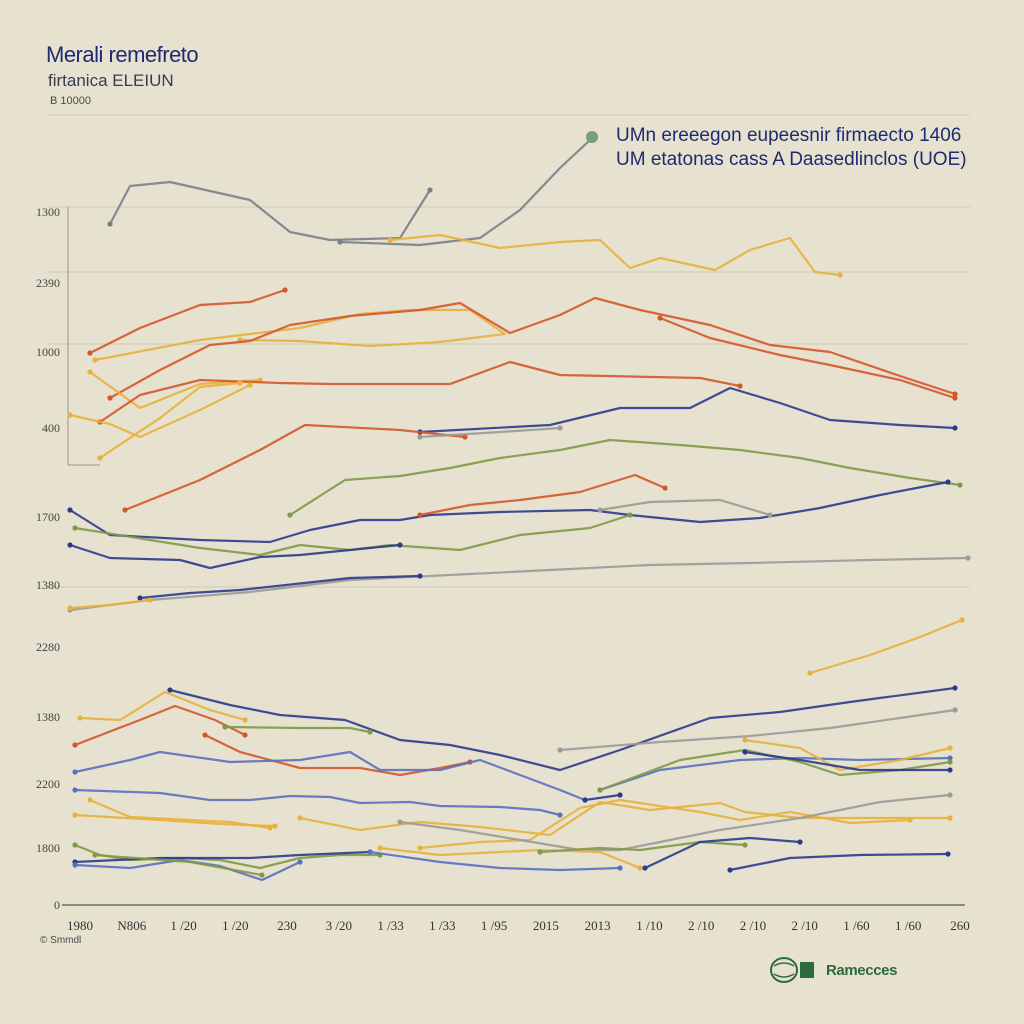 The width and height of the screenshot is (1024, 1024). Describe the element at coordinates (111, 80) in the screenshot. I see `chart-subtitle: firtanica ELEIUN` at that location.